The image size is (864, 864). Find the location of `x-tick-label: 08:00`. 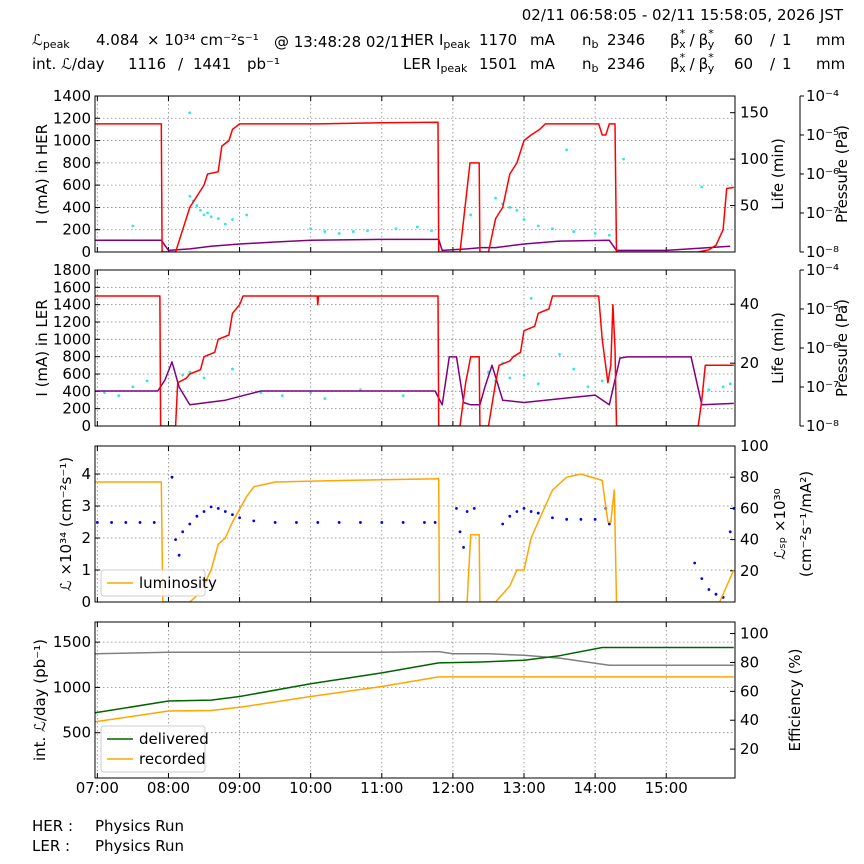

x-tick-label: 08:00 is located at coordinates (168, 788).